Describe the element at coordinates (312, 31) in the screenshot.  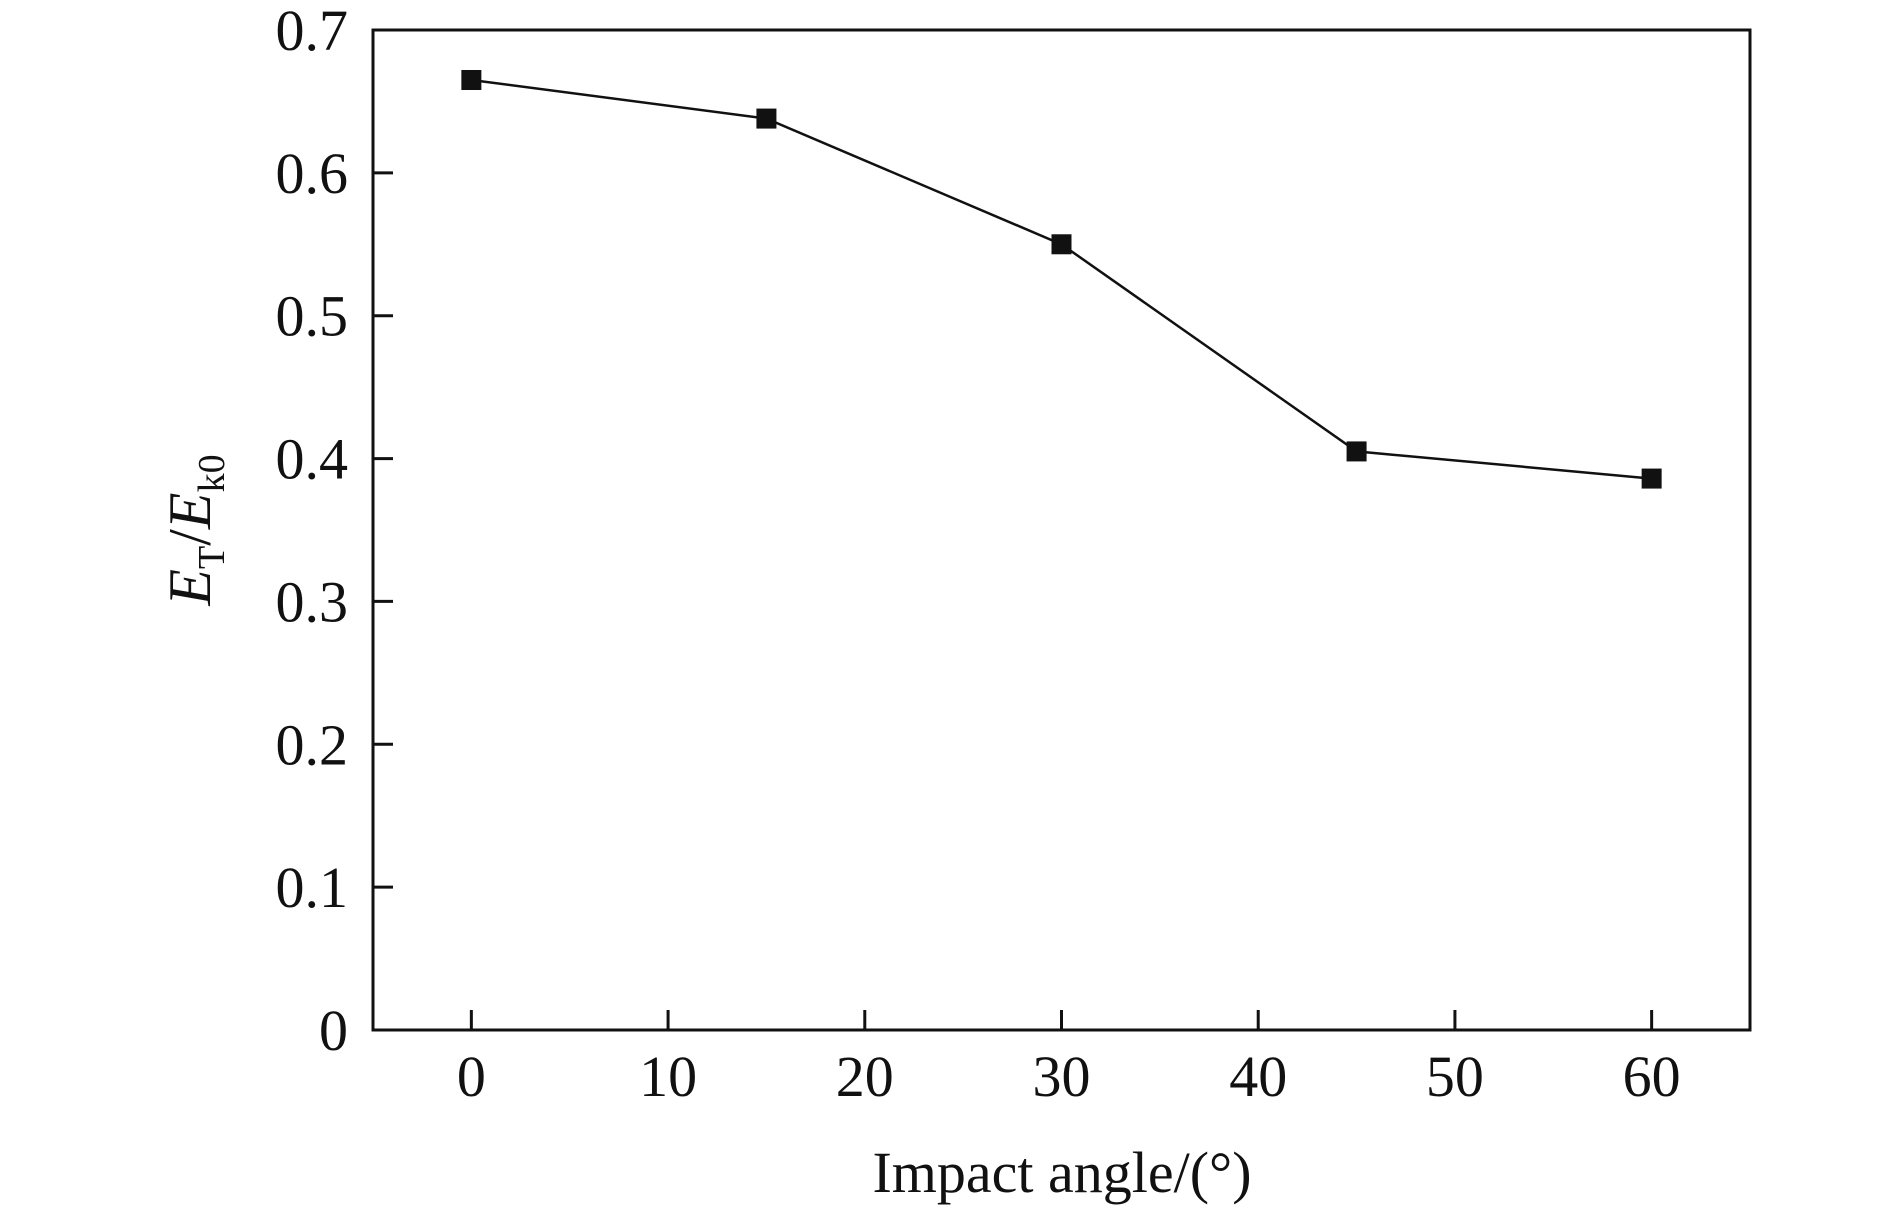
I see `y-tick-label: 0.7` at that location.